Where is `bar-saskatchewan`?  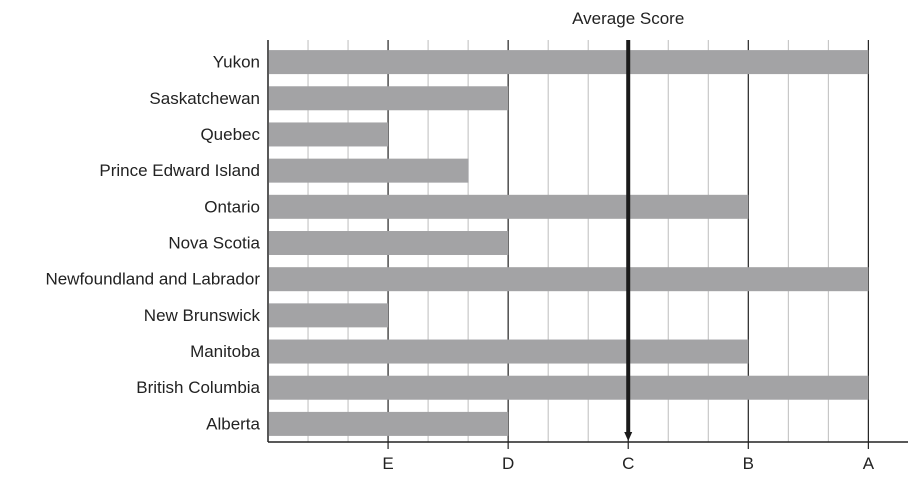
bar-saskatchewan is located at coordinates (389, 98).